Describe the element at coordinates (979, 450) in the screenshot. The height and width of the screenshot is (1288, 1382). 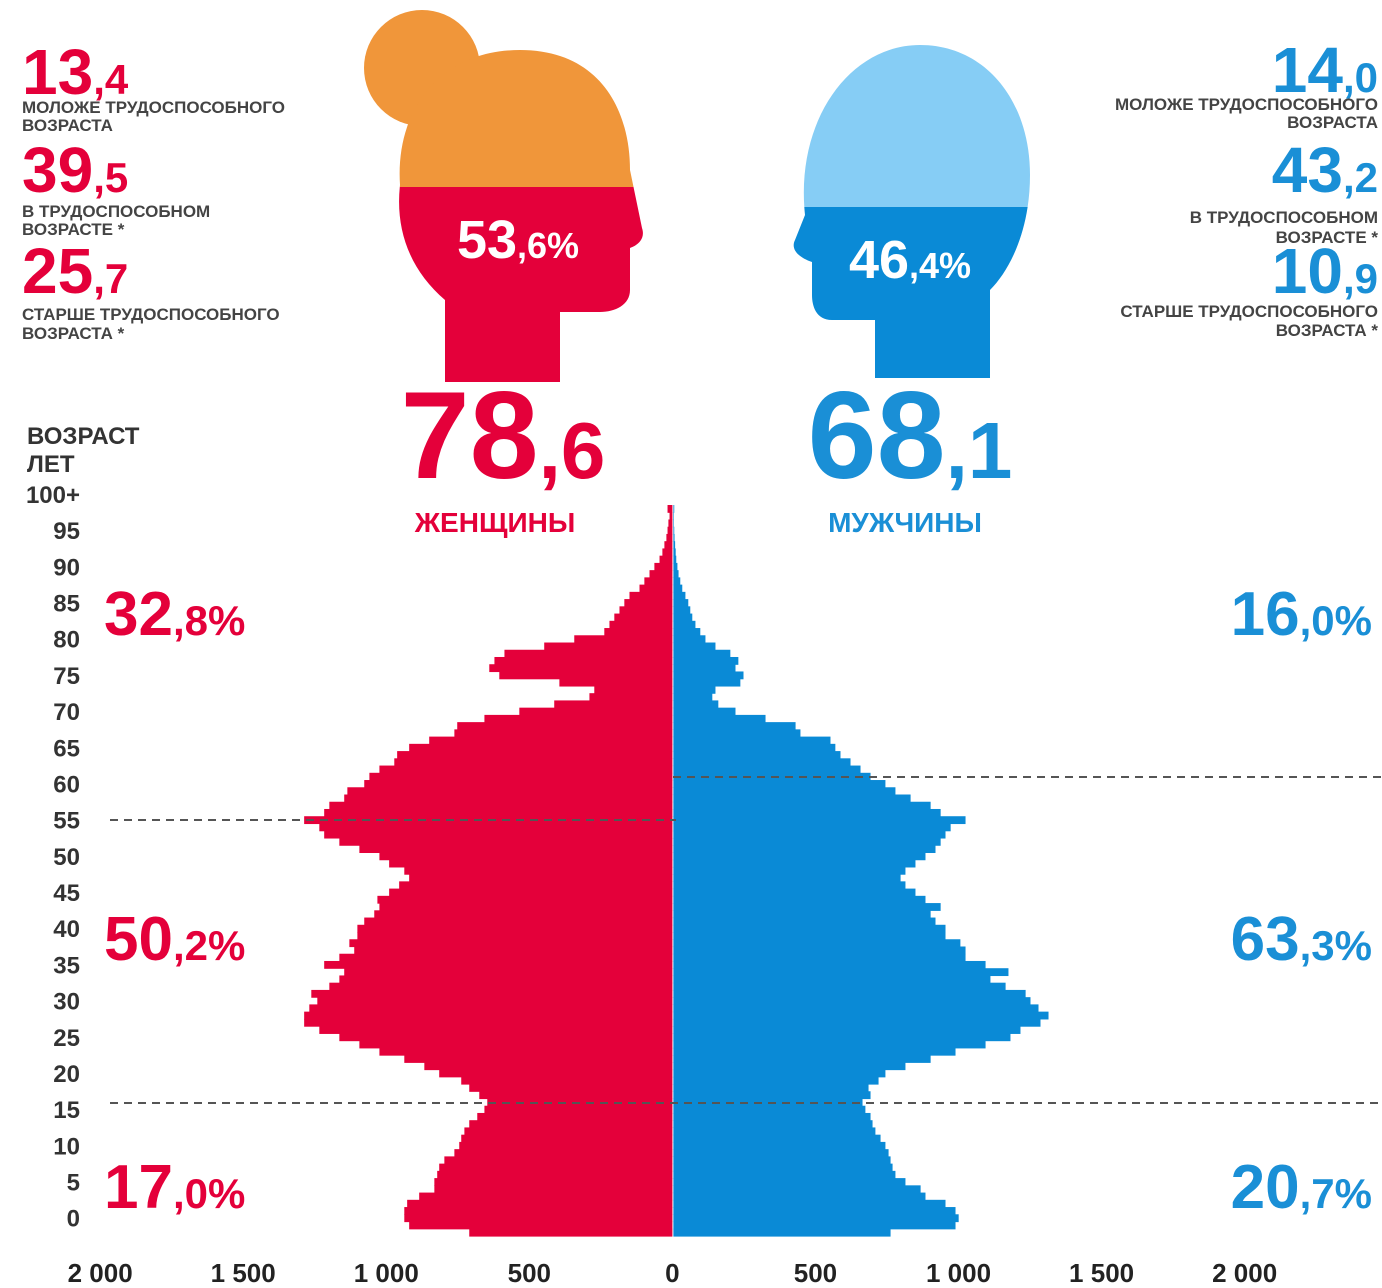
I see `total-fraction: ,1` at that location.